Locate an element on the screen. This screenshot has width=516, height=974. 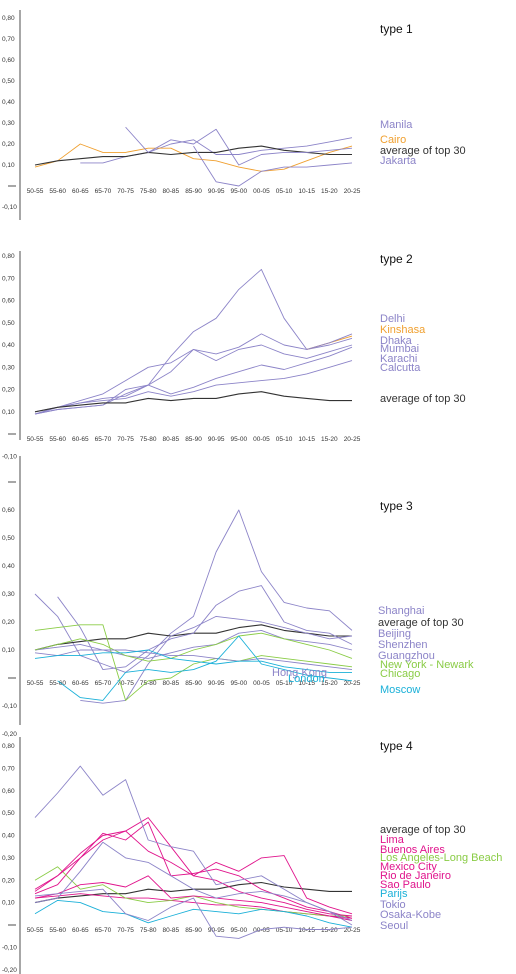
legend-label: Jakarta is located at coordinates (398, 161).